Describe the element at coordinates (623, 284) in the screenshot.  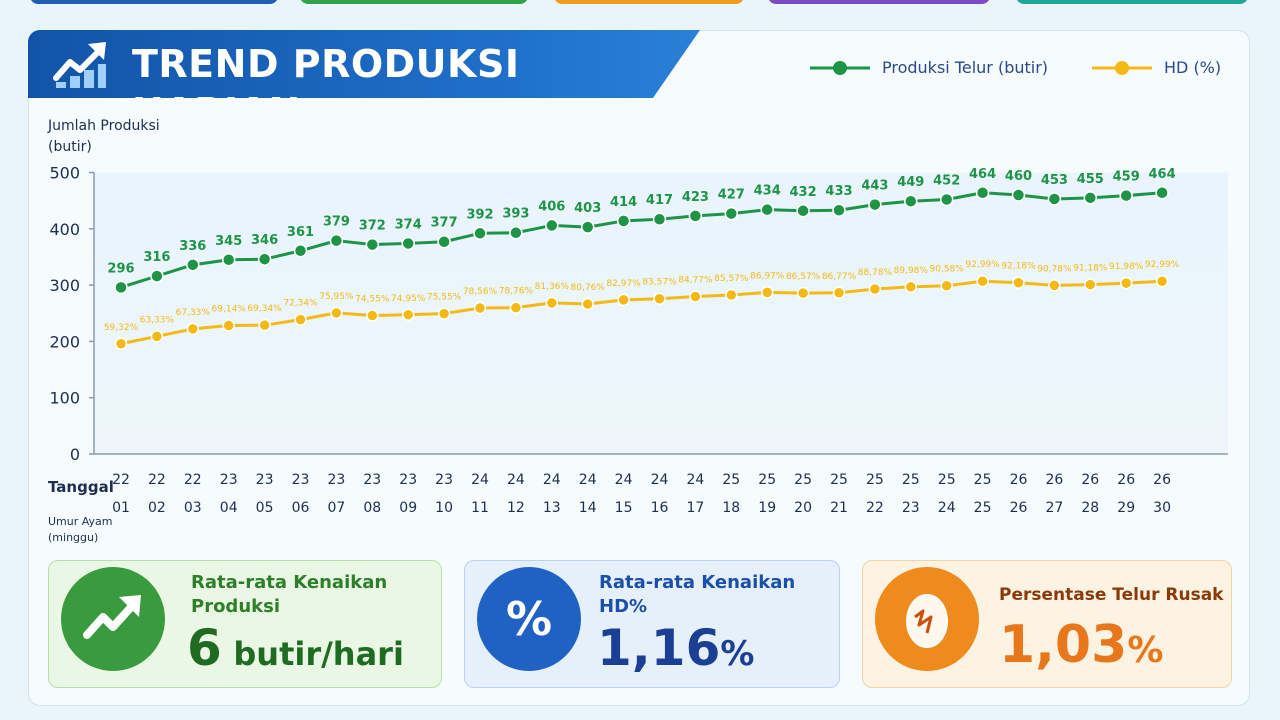
I see `hd-data-label: 82,97%` at that location.